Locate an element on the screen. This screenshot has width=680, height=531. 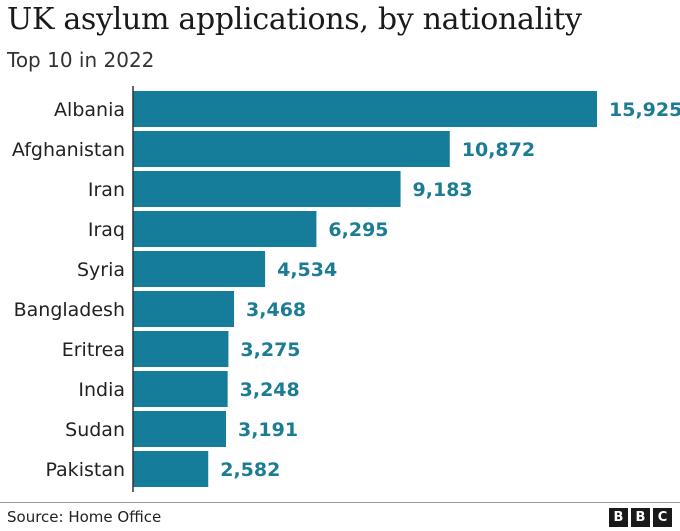
bar-iran is located at coordinates (267, 189).